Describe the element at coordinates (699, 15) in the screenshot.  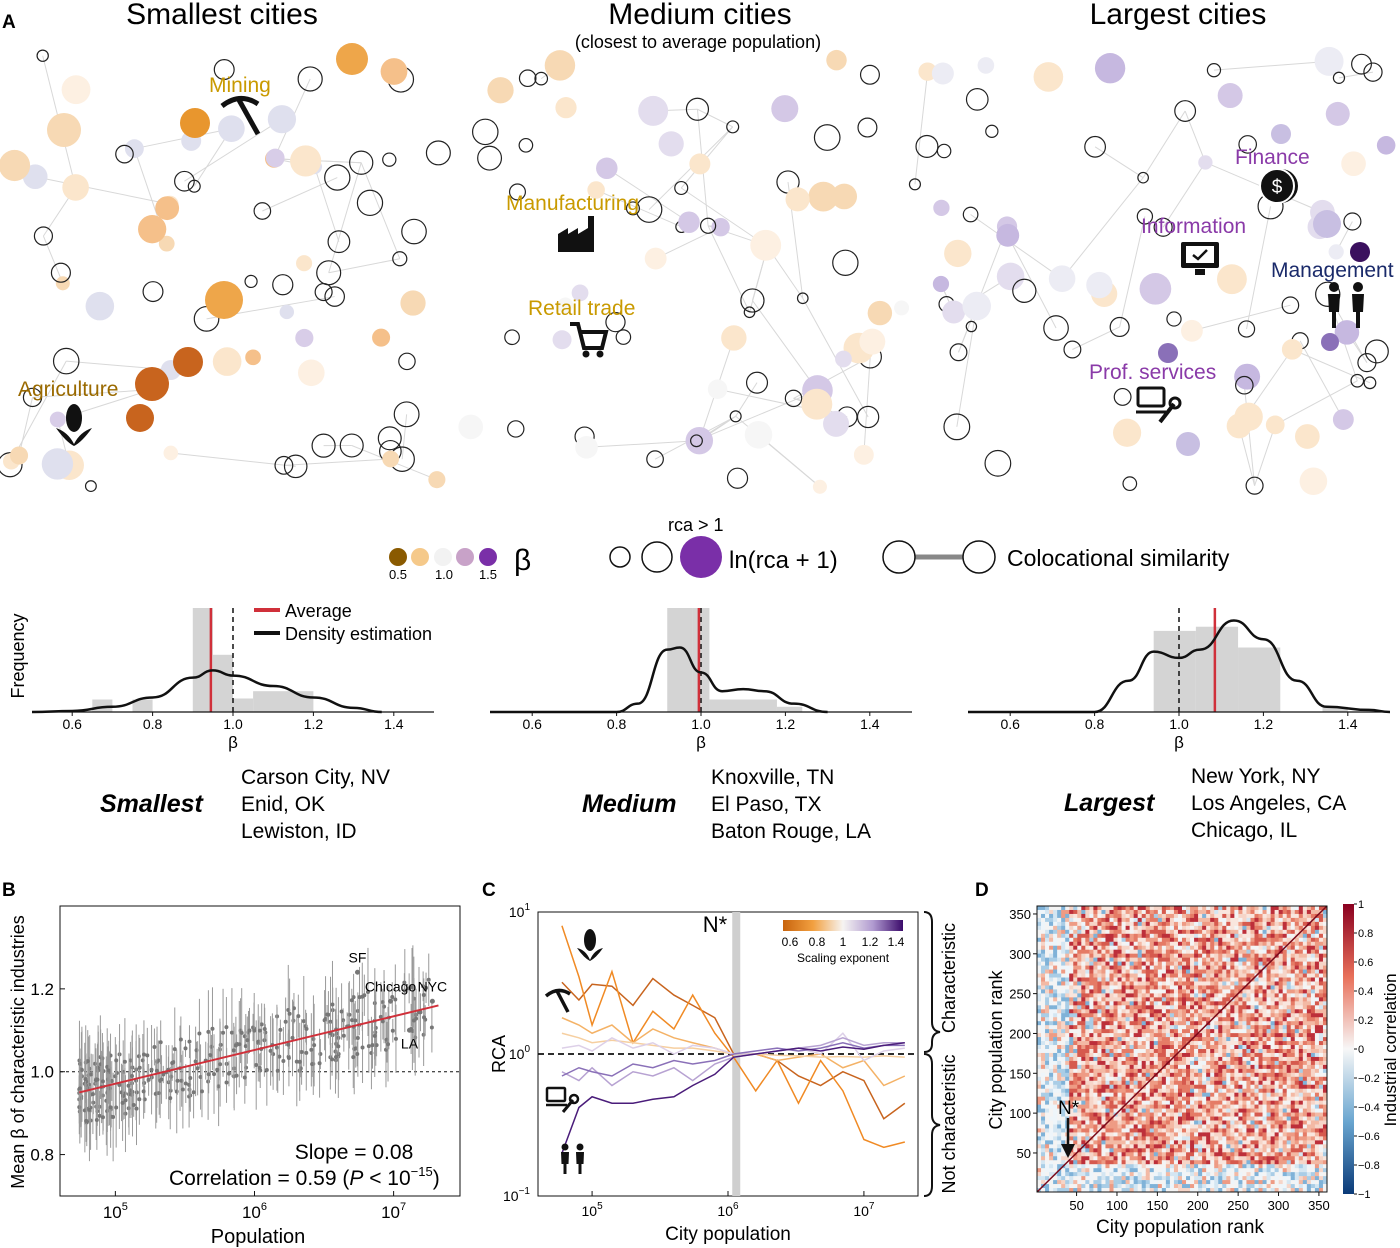
I see `network-title-medium: Medium cities` at that location.